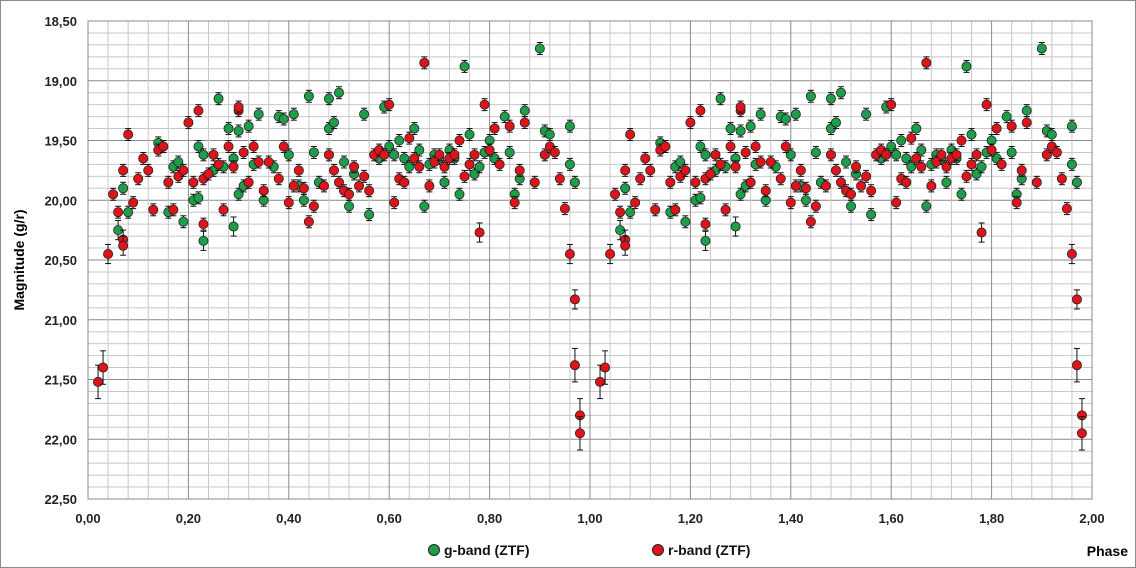 The height and width of the screenshot is (568, 1136). What do you see at coordinates (1107, 551) in the screenshot?
I see `x-axis-label: Phase` at bounding box center [1107, 551].